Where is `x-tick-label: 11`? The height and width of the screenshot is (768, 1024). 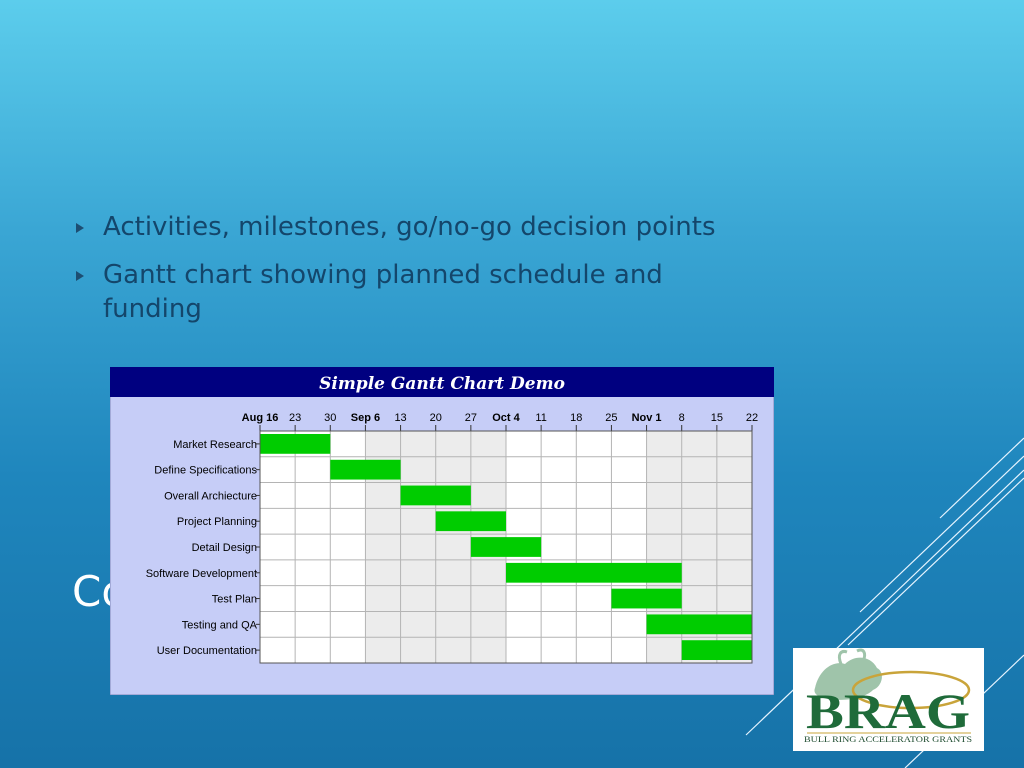
x-tick-label: 11 is located at coordinates (540, 418).